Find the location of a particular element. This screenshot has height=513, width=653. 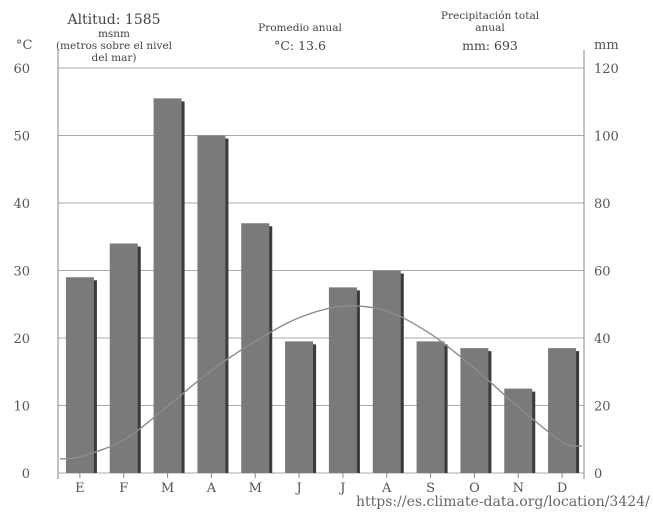

left-axis-unit: °C is located at coordinates (24, 45).